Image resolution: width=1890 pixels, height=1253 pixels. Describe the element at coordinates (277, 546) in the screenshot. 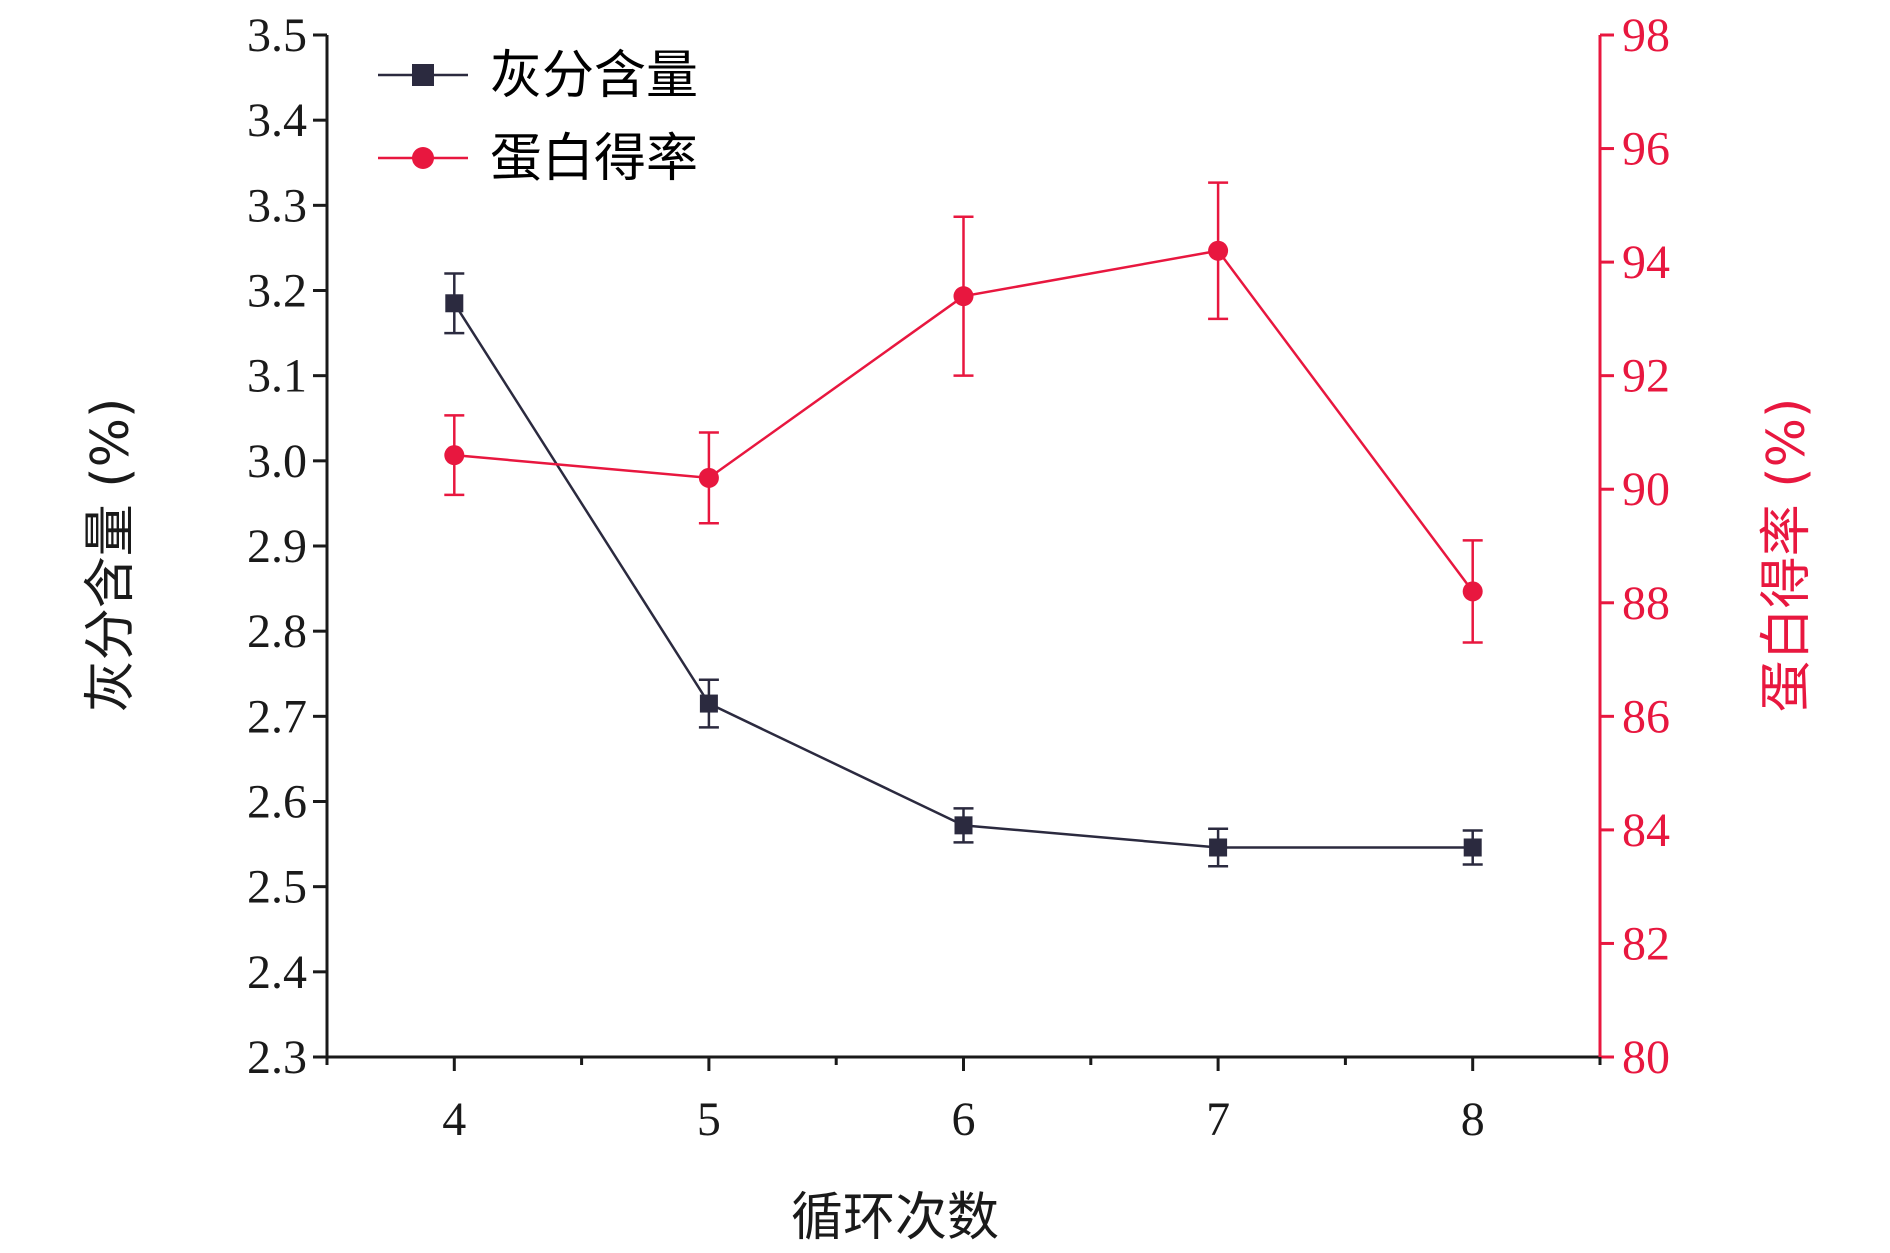

I see `left-tick-label: 2.9` at that location.